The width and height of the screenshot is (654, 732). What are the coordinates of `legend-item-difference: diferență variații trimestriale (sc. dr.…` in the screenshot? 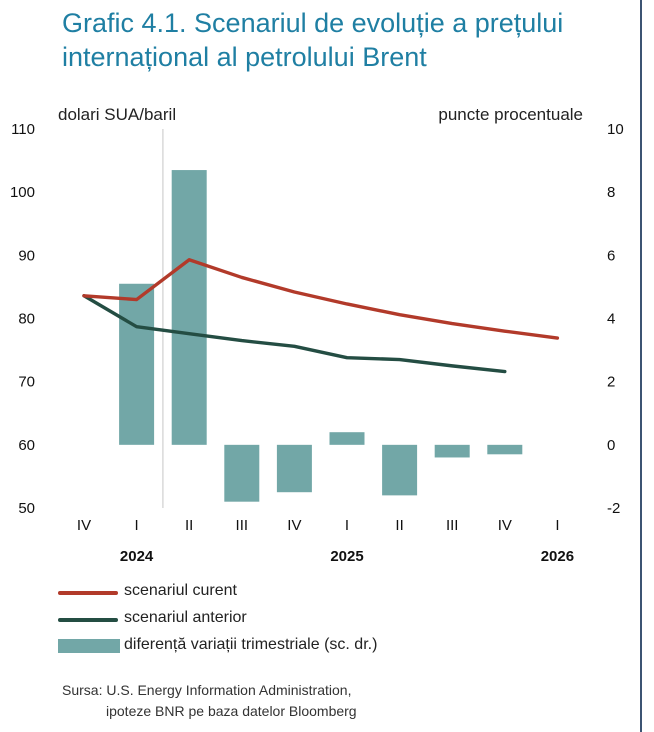 It's located at (338, 647).